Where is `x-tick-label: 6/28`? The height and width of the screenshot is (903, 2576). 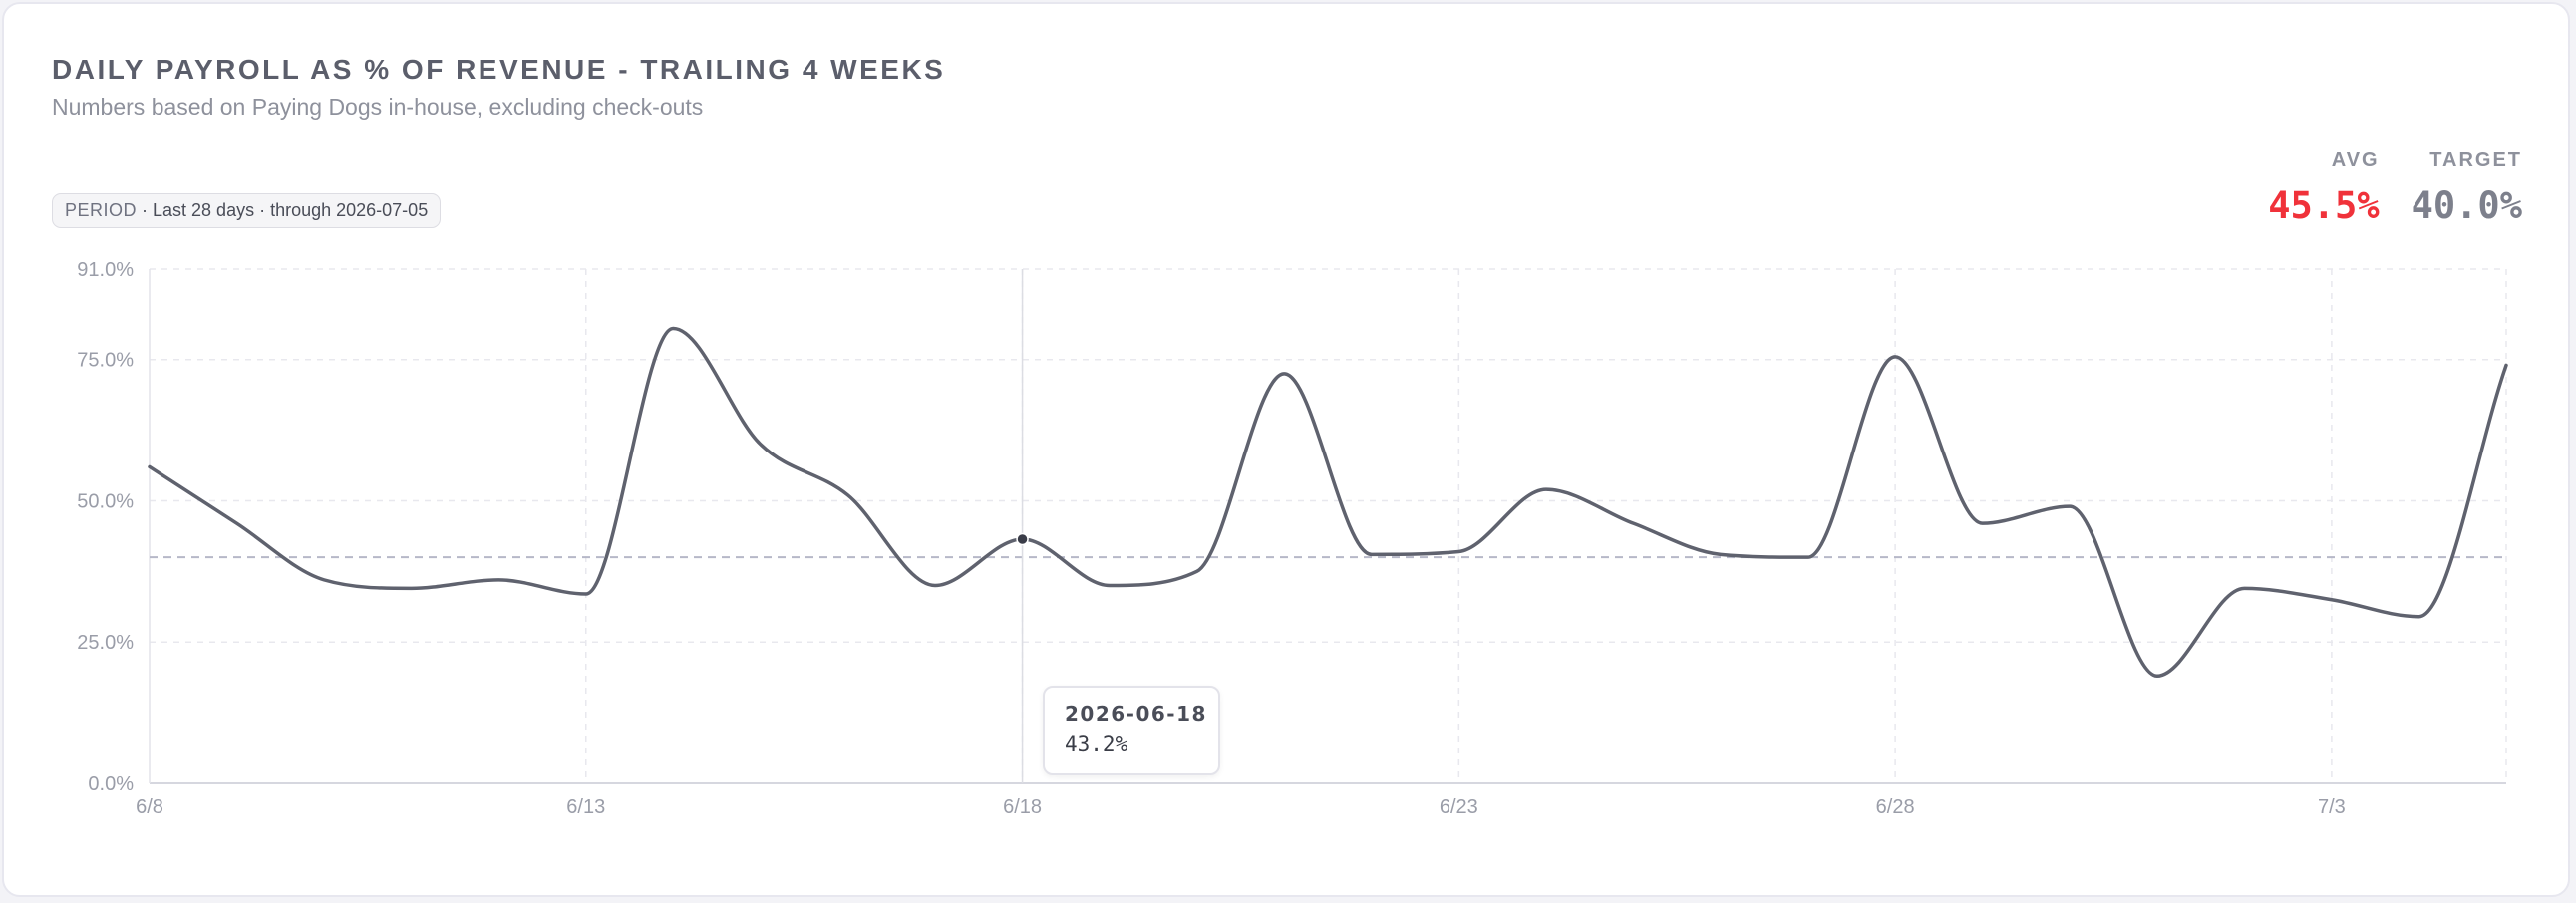 x-tick-label: 6/28 is located at coordinates (1895, 807).